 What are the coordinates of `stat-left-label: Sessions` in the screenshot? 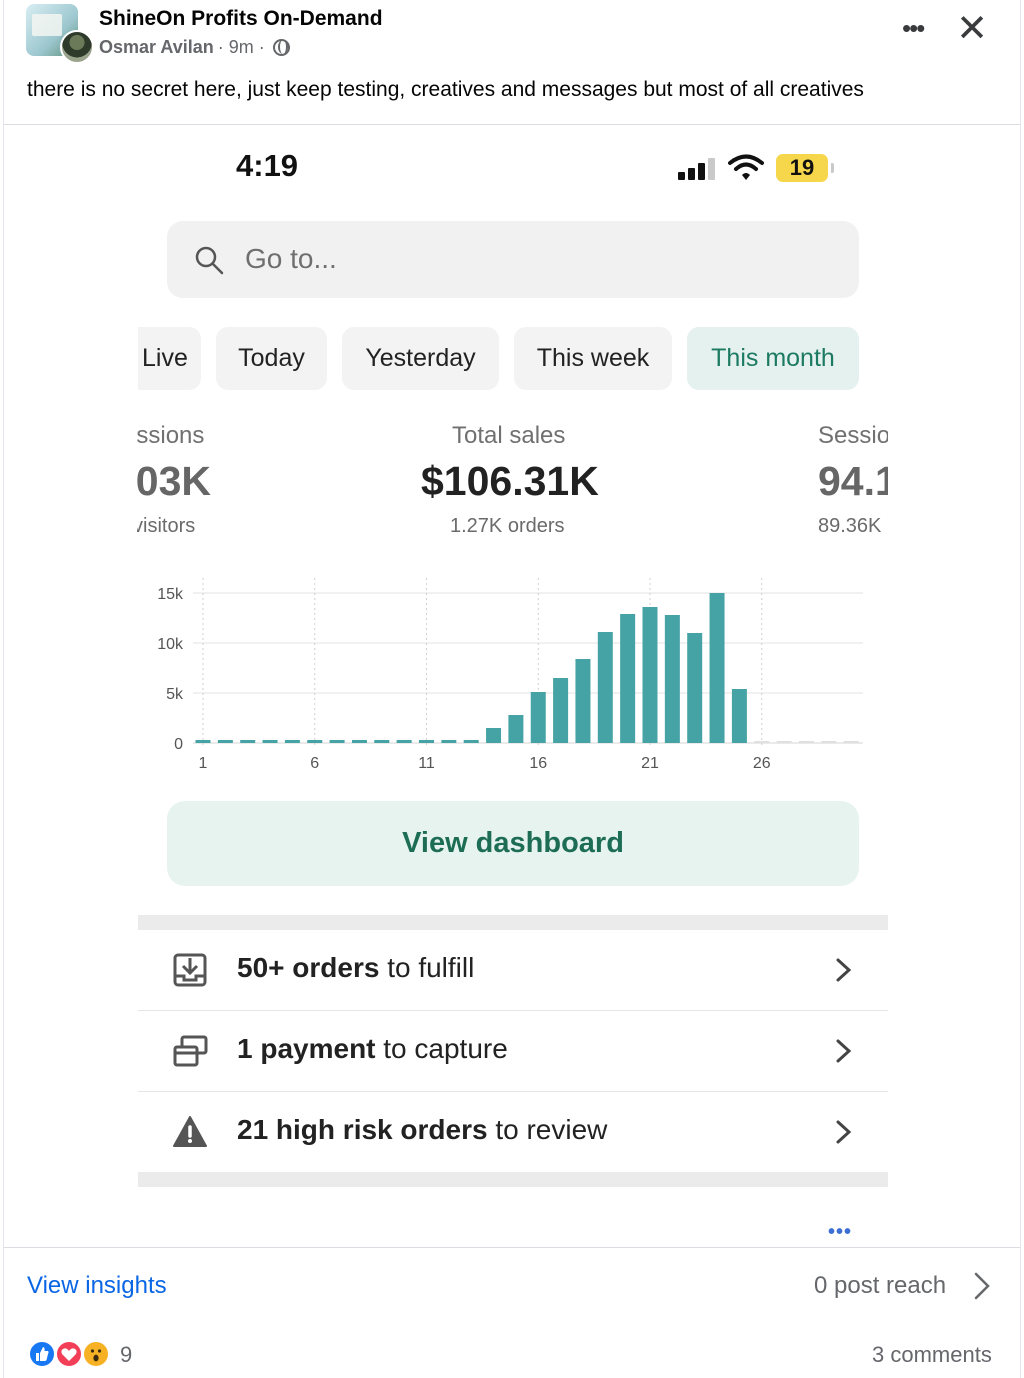 It's located at (171, 435).